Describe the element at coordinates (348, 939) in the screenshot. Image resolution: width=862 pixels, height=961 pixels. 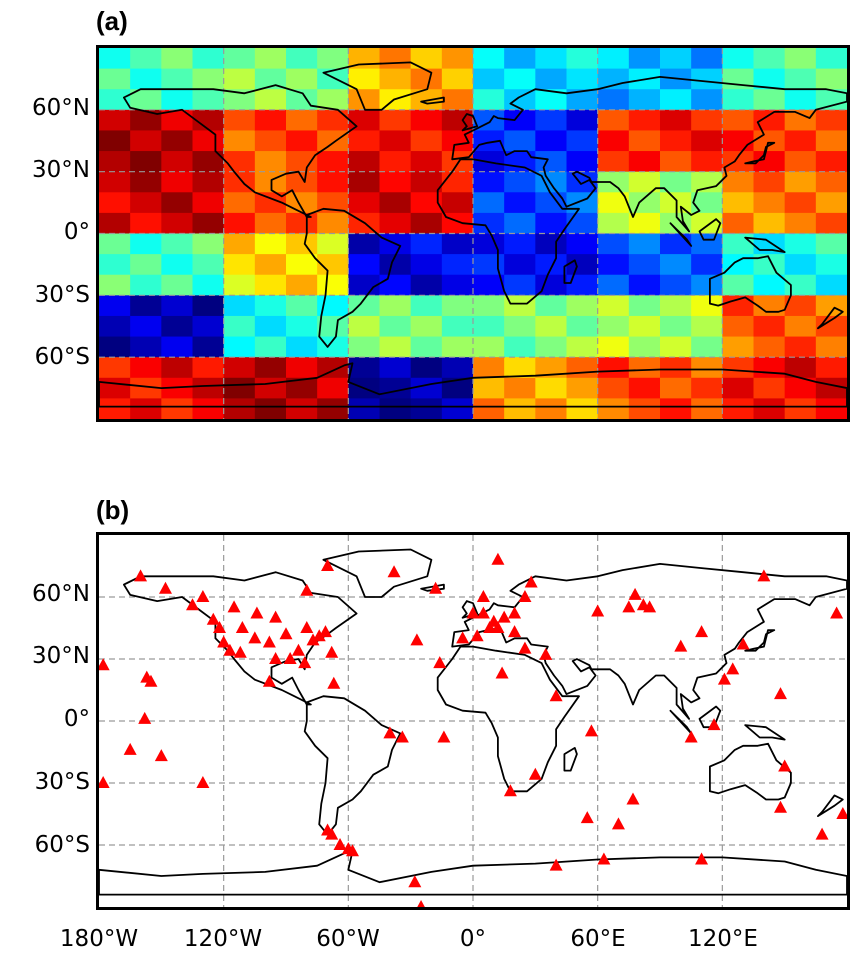
I see `lon-label-60w: 60°W` at that location.